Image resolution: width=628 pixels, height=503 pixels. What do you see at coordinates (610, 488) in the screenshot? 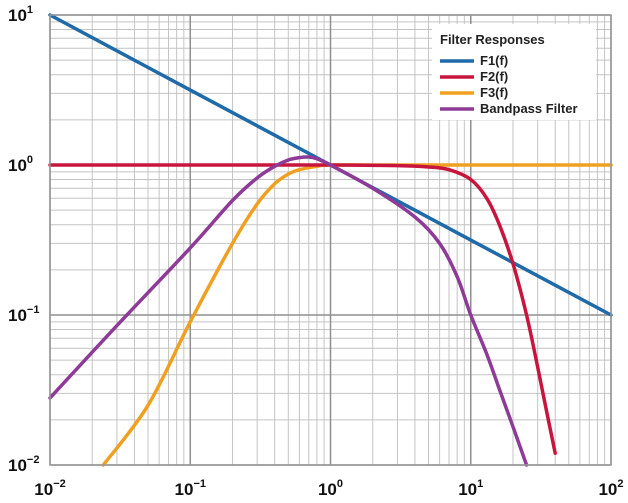
I see `x-tick-label: 10²` at bounding box center [610, 488].